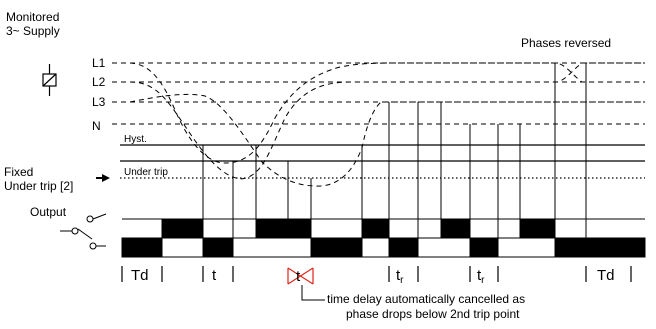 This screenshot has height=329, width=656. What do you see at coordinates (48, 212) in the screenshot?
I see `output-label: Output` at bounding box center [48, 212].